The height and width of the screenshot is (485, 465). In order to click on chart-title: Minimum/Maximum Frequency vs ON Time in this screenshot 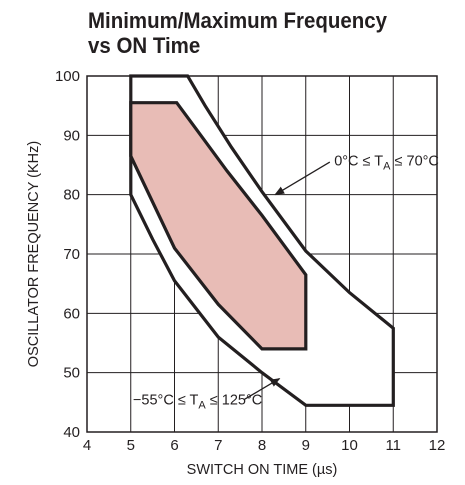, I will do `click(255, 33)`.